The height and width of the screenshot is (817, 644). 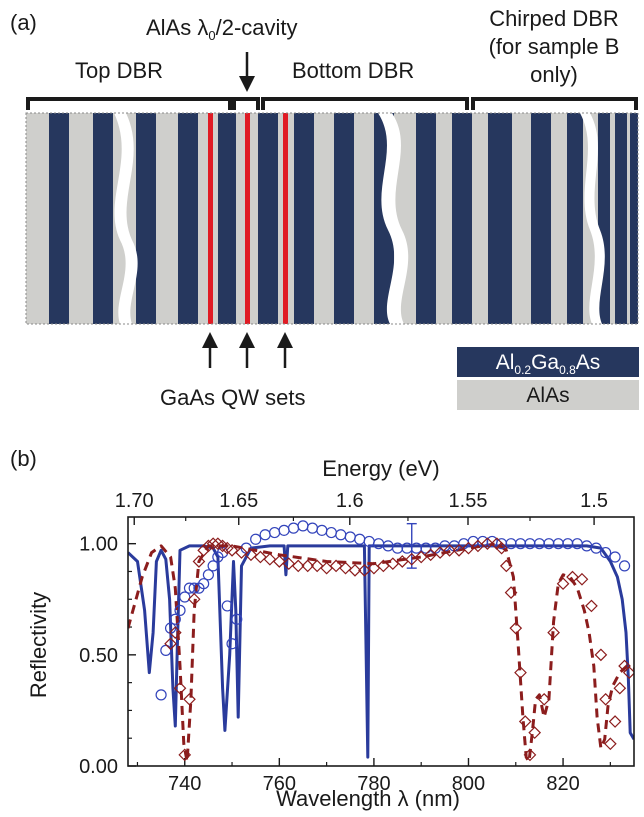 What do you see at coordinates (184, 784) in the screenshot?
I see `x-tick-label: 740` at bounding box center [184, 784].